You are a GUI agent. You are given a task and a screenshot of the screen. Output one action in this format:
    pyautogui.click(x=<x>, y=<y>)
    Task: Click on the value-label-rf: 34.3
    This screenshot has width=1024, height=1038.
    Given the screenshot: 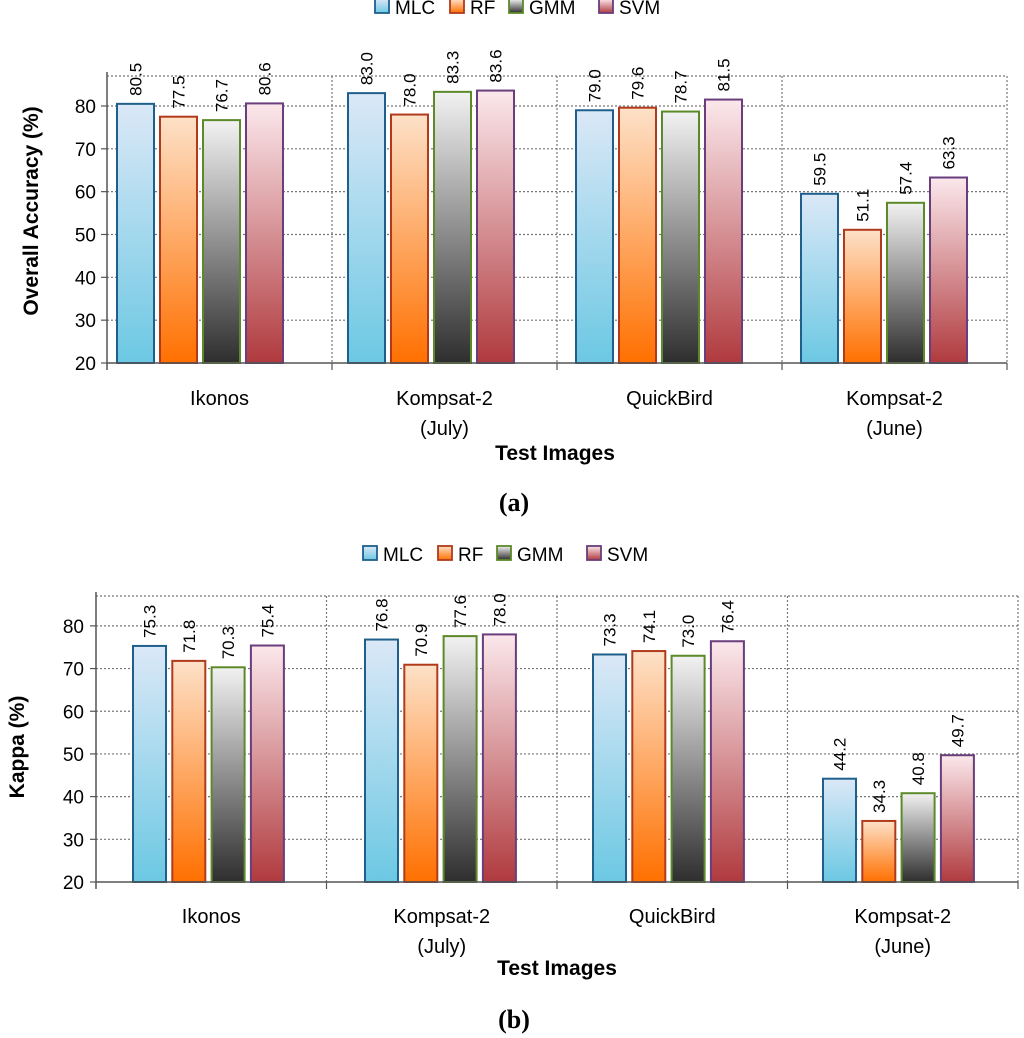 What is the action you would take?
    pyautogui.click(x=879, y=796)
    